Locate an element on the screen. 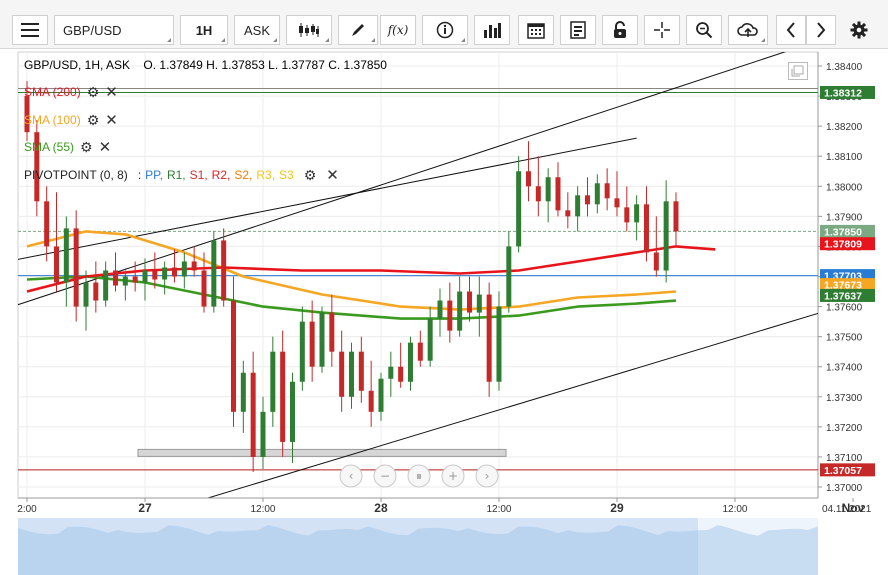  chart-title: GBP/USD, 1H, ASK is located at coordinates (77, 65).